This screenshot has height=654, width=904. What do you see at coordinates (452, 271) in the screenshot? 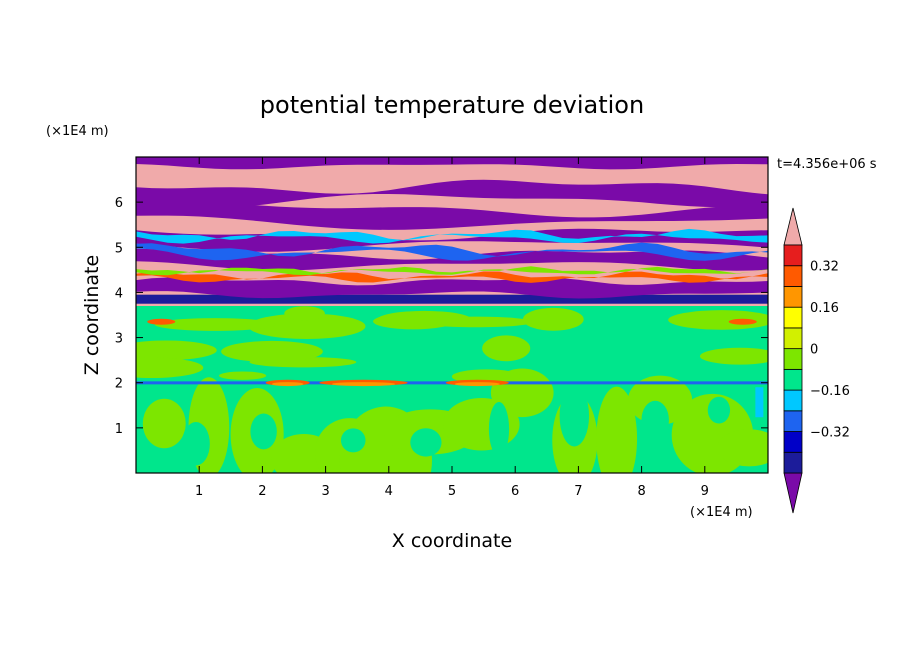
I see `field-green-fringe` at bounding box center [452, 271].